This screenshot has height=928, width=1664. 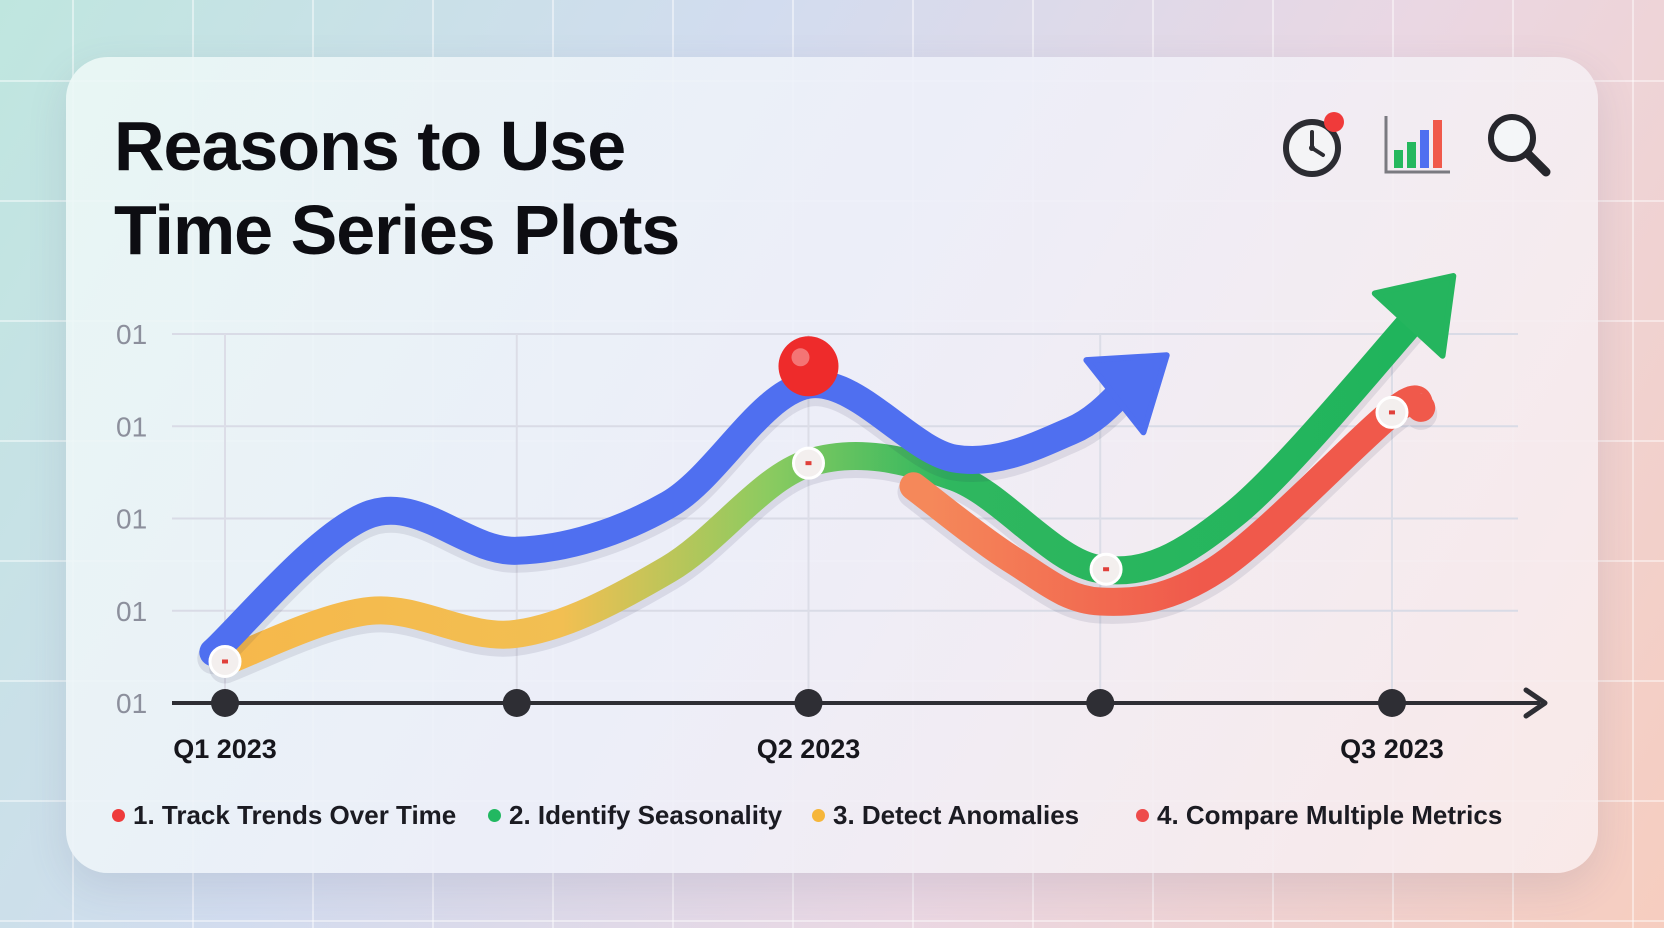 I want to click on legend-label: 1. Track Trends Over Time, so click(x=295, y=814).